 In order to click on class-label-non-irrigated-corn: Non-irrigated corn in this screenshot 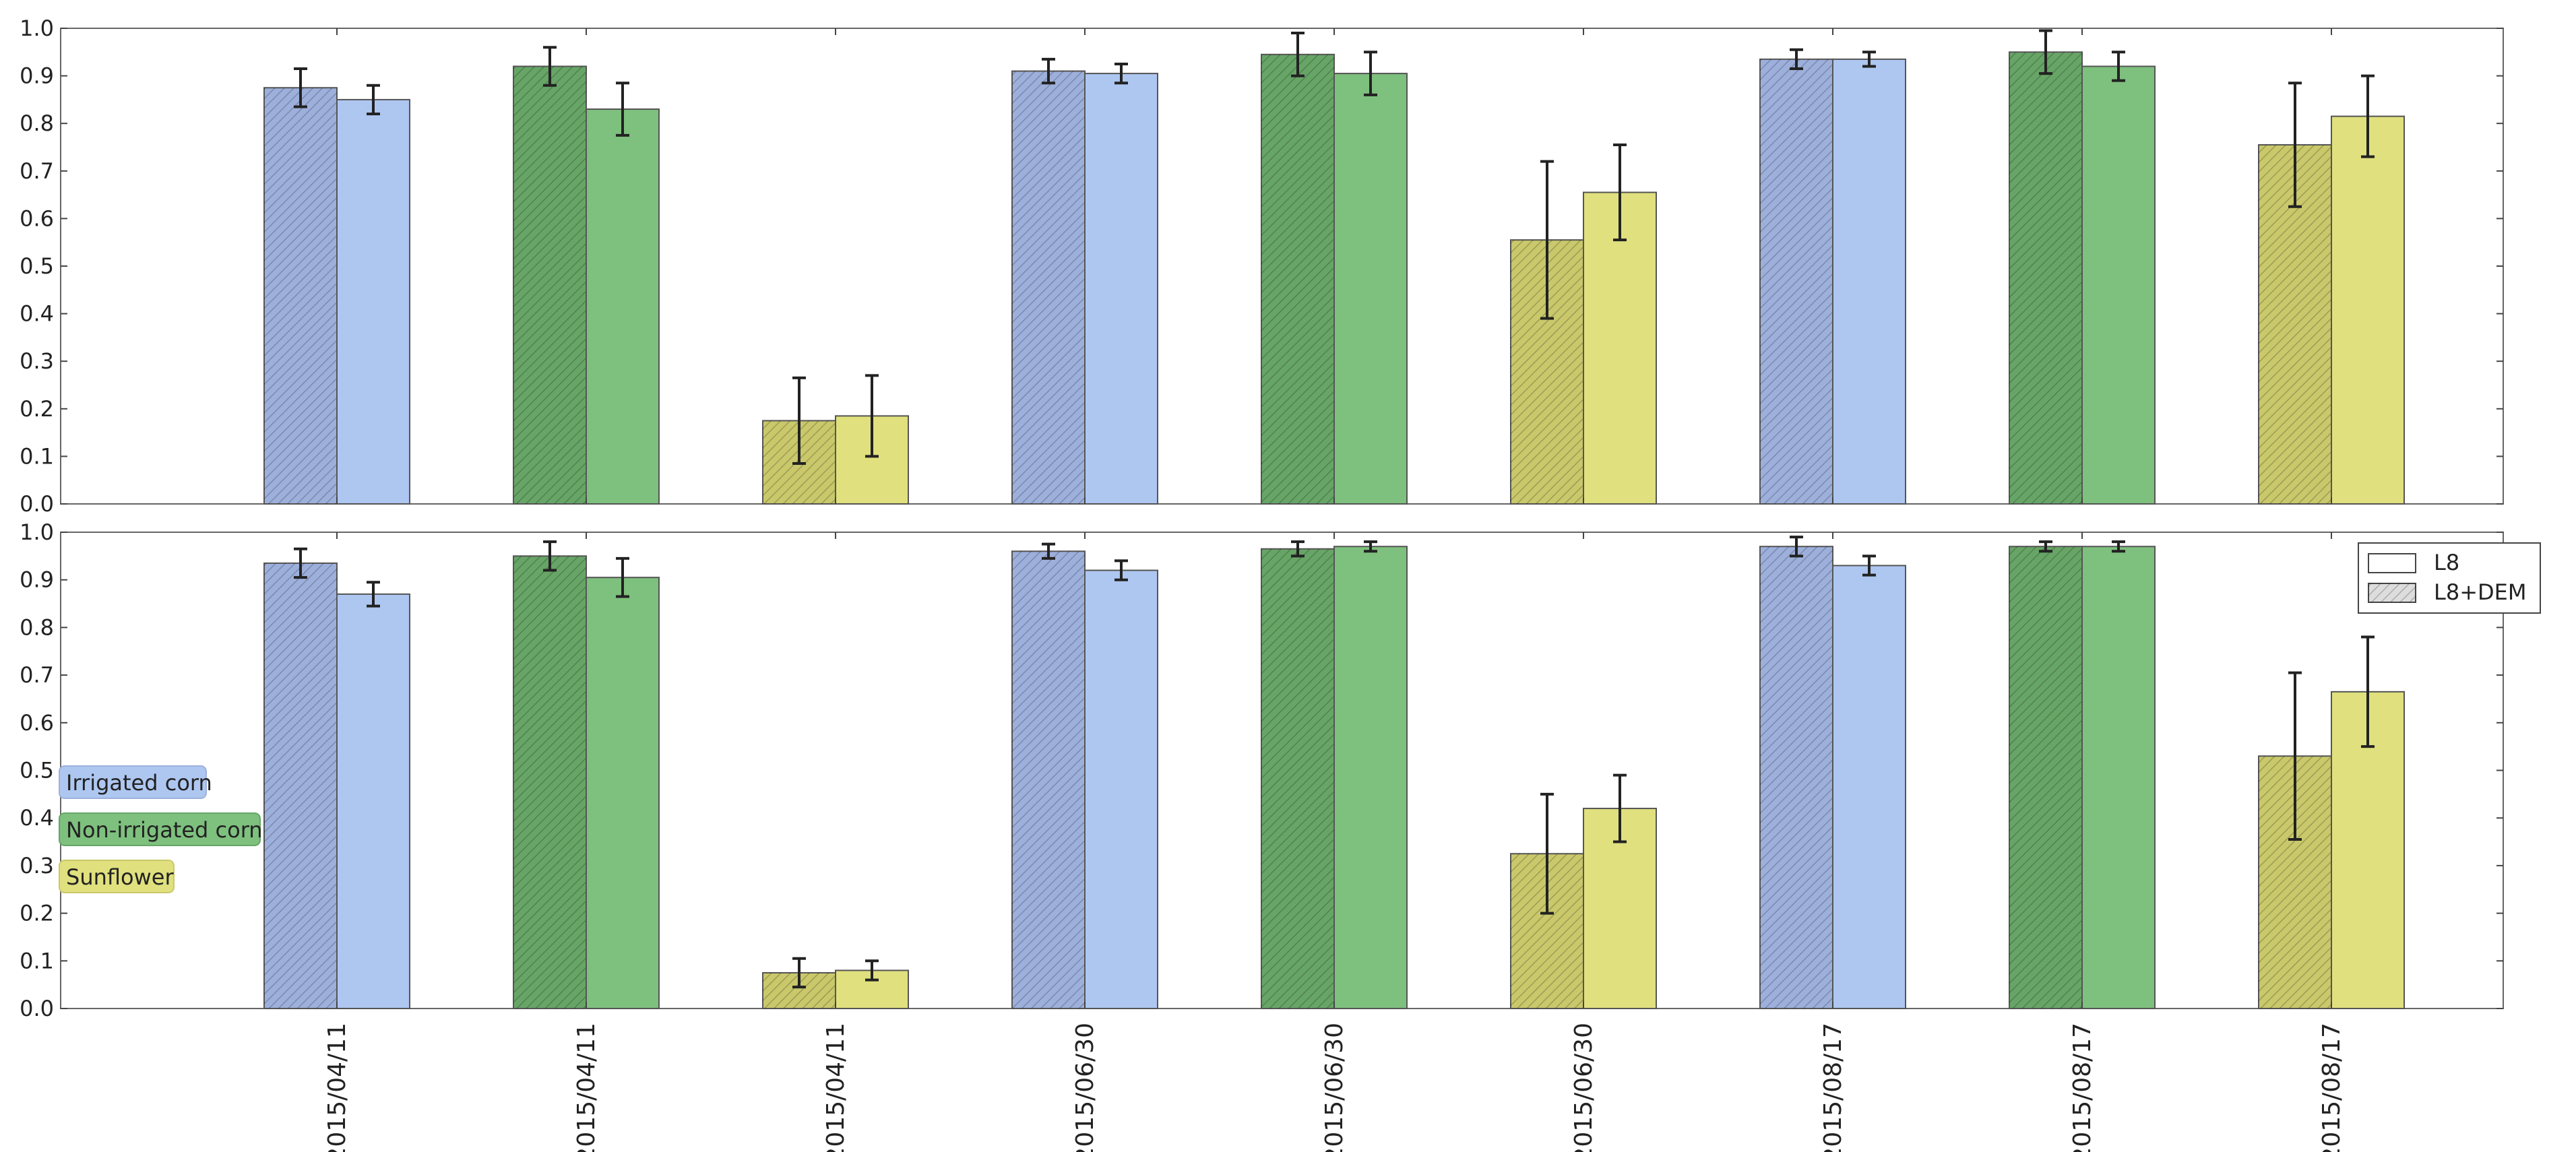, I will do `click(164, 830)`.